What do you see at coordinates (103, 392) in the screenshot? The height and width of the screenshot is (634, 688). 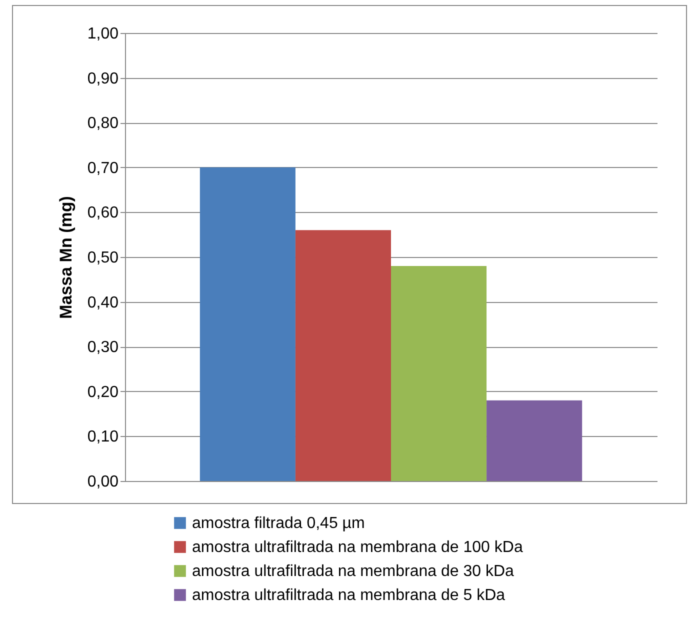 I see `y-tick-label: 0,20` at bounding box center [103, 392].